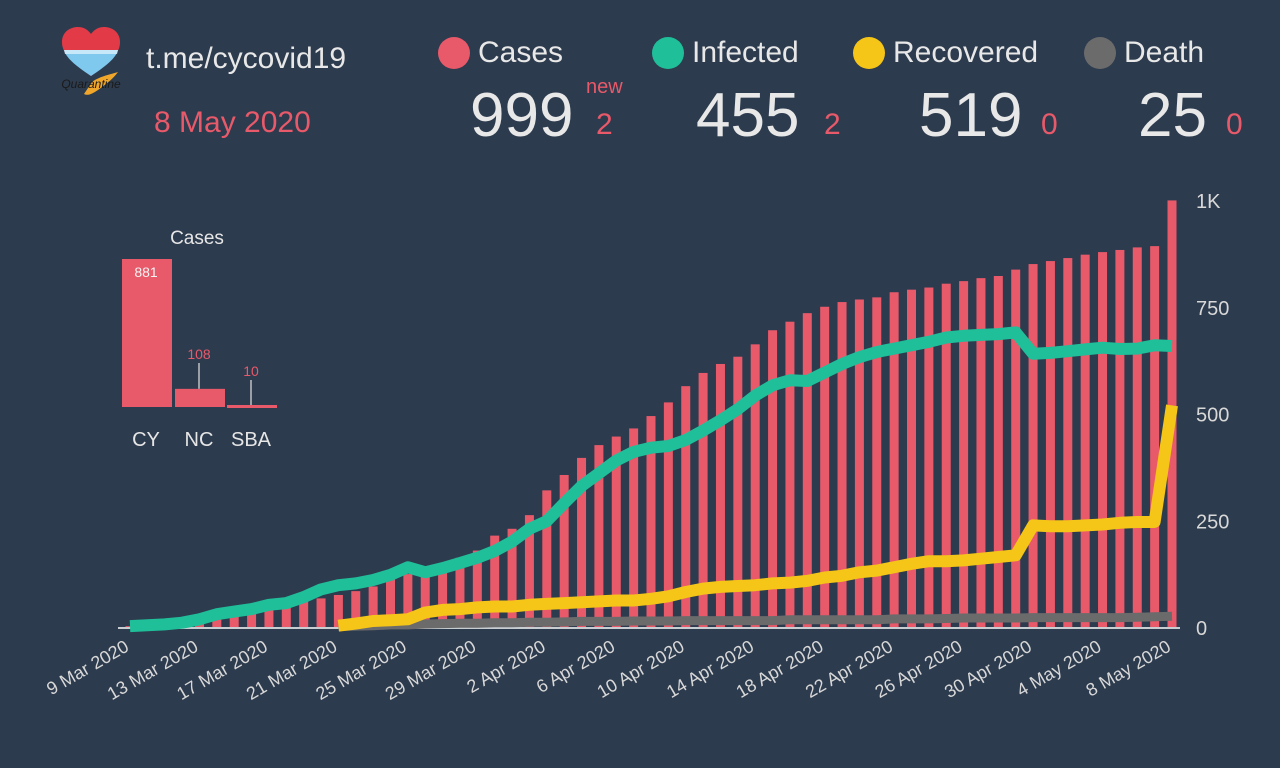 This screenshot has height=768, width=1280. What do you see at coordinates (199, 354) in the screenshot?
I see `mini-bar-value-label: 108` at bounding box center [199, 354].